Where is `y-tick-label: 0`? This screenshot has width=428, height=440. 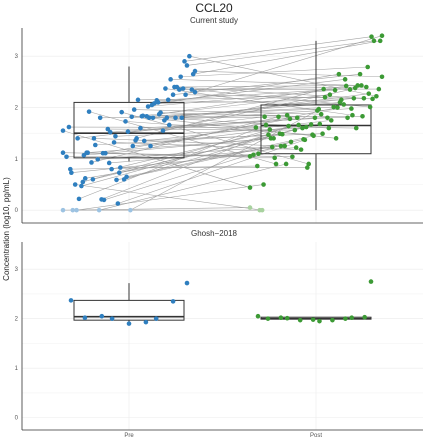 y-tick-label: 0 is located at coordinates (17, 211).